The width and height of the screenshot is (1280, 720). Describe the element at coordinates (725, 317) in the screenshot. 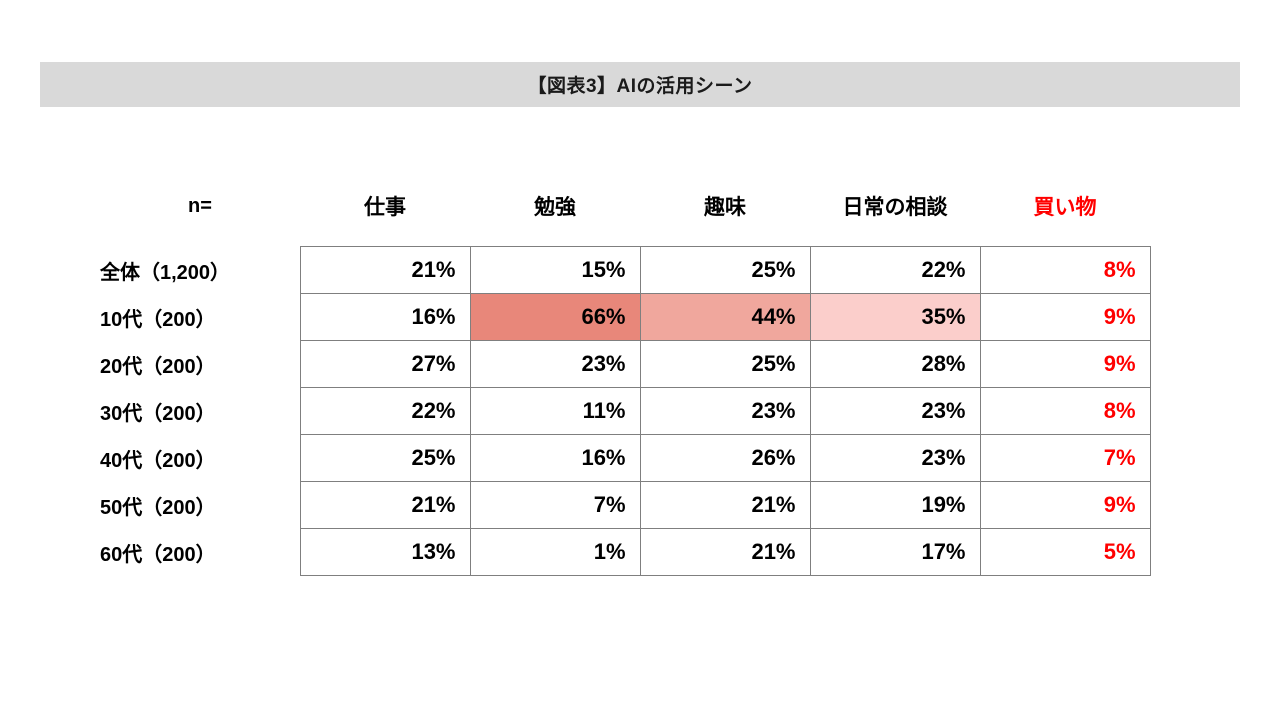

I see `data-cell: 44%` at that location.